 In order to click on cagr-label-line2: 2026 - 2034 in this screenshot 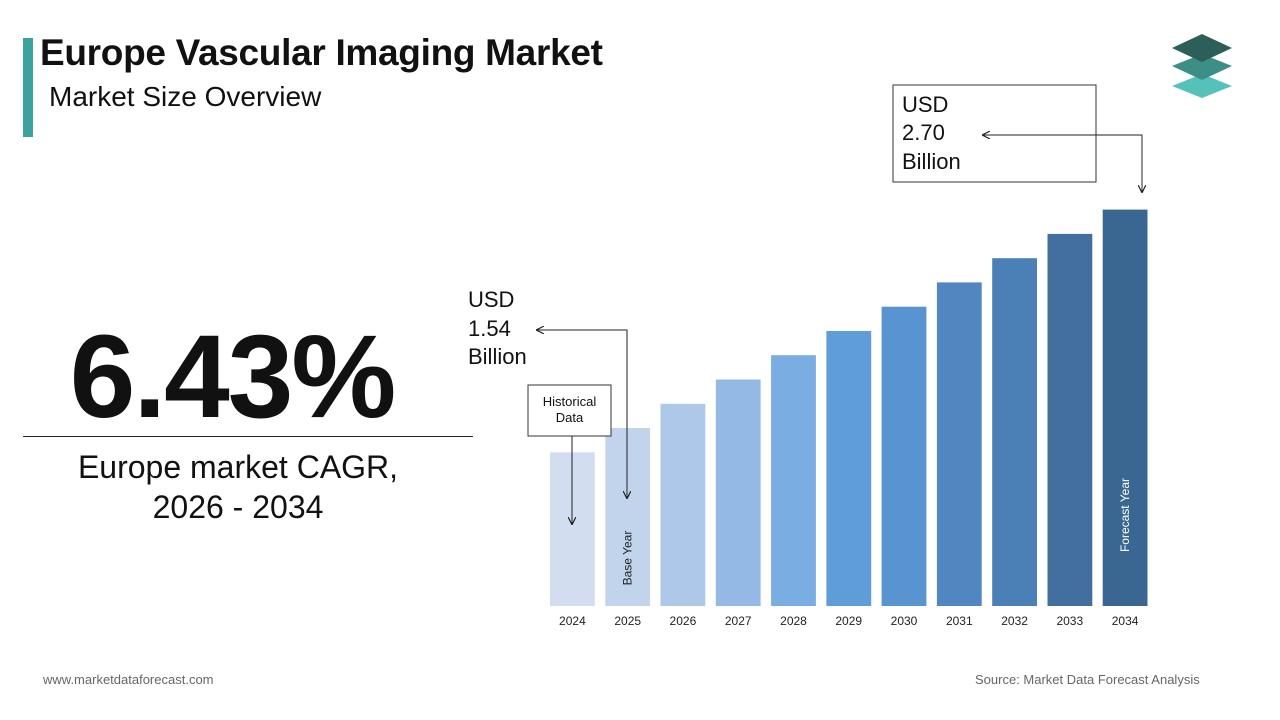, I will do `click(238, 507)`.